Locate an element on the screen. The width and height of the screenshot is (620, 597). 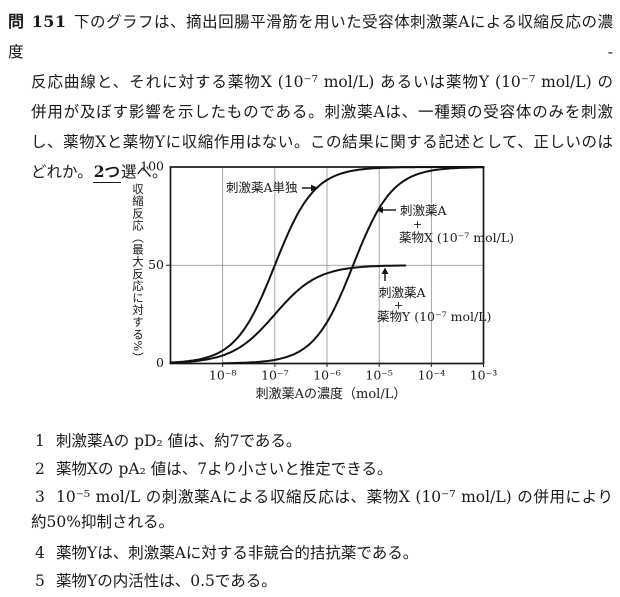
curve-a-alone-label: 刺激薬A単独 is located at coordinates (262, 187).